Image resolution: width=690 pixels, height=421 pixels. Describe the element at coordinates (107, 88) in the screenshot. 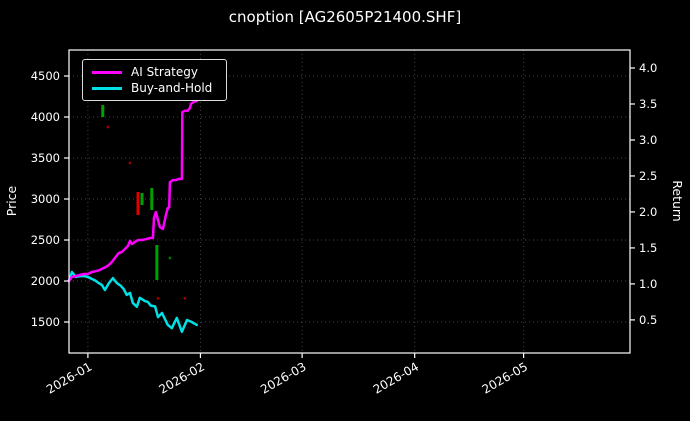

I see `buy-and-hold-line-swatch` at that location.